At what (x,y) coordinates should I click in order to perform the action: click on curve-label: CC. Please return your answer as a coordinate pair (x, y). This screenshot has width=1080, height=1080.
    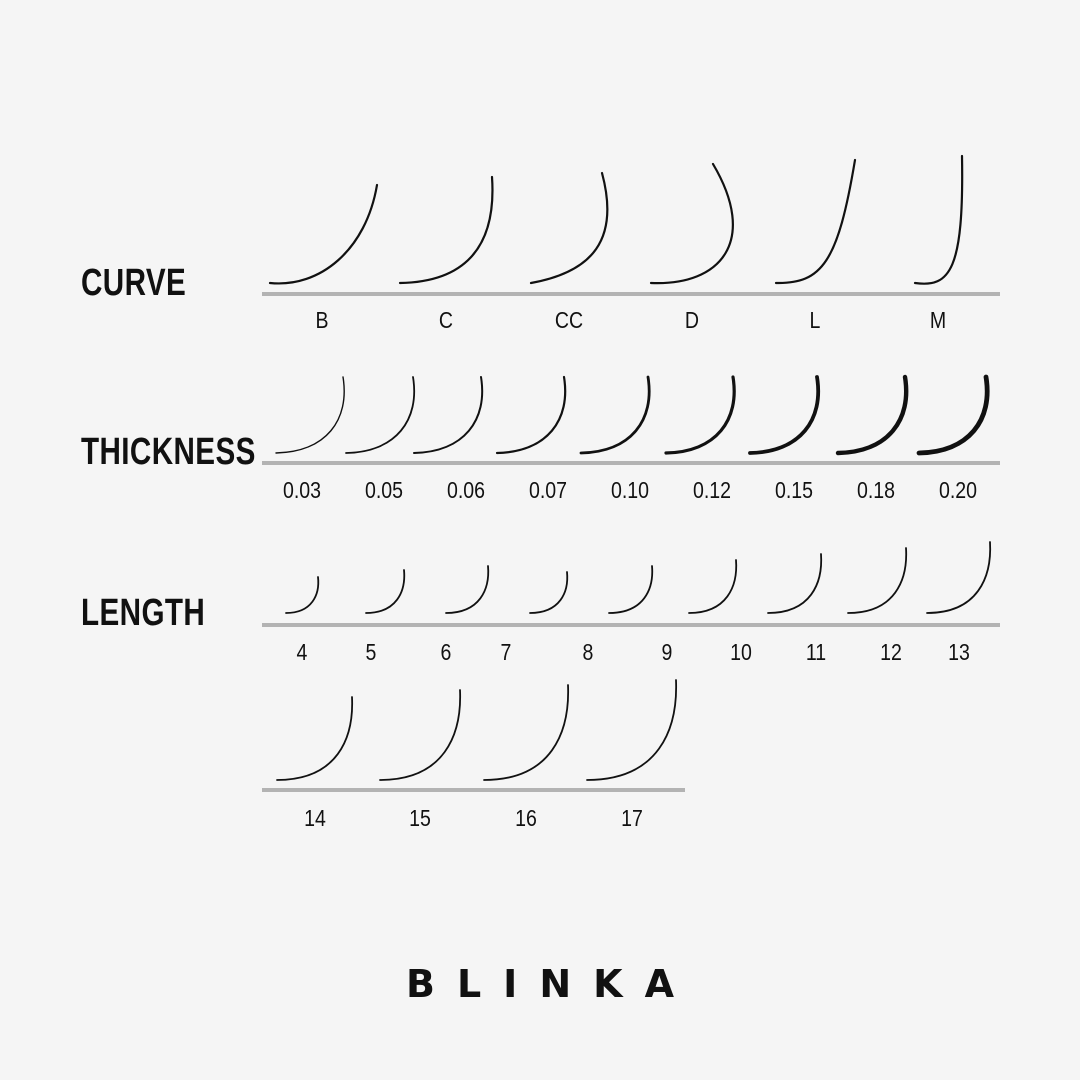
    Looking at the image, I should click on (569, 321).